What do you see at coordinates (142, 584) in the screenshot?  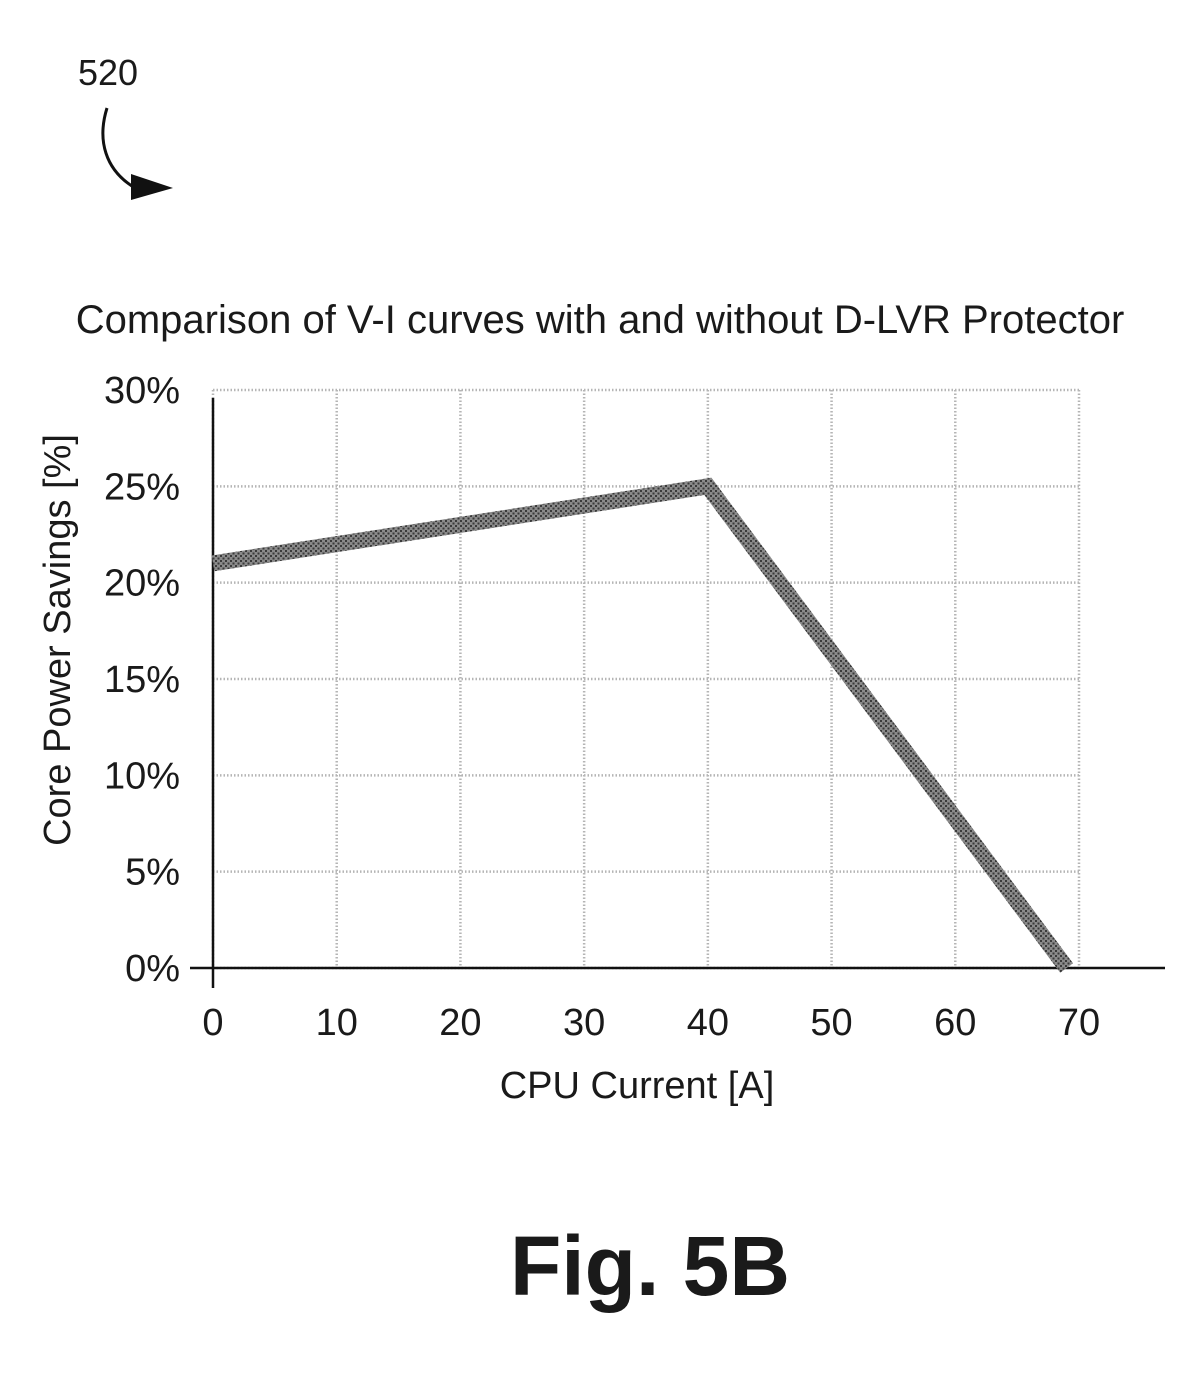 I see `y-tick-label: 20%` at bounding box center [142, 584].